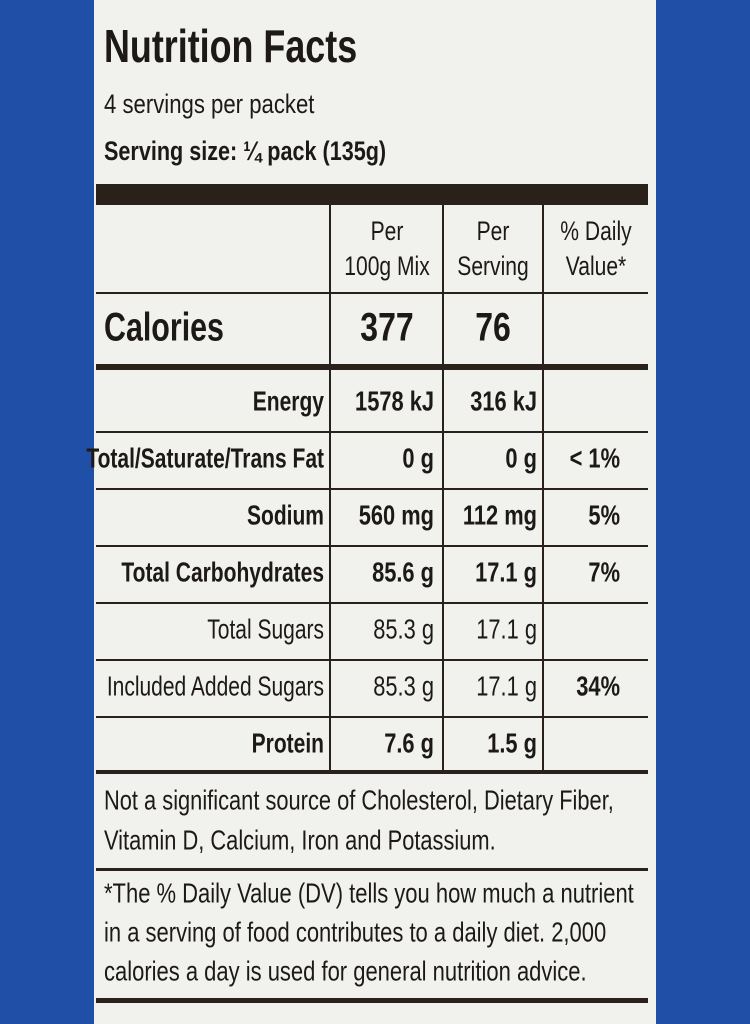 The width and height of the screenshot is (750, 1024). What do you see at coordinates (503, 400) in the screenshot?
I see `per-serving: 316 kJ` at bounding box center [503, 400].